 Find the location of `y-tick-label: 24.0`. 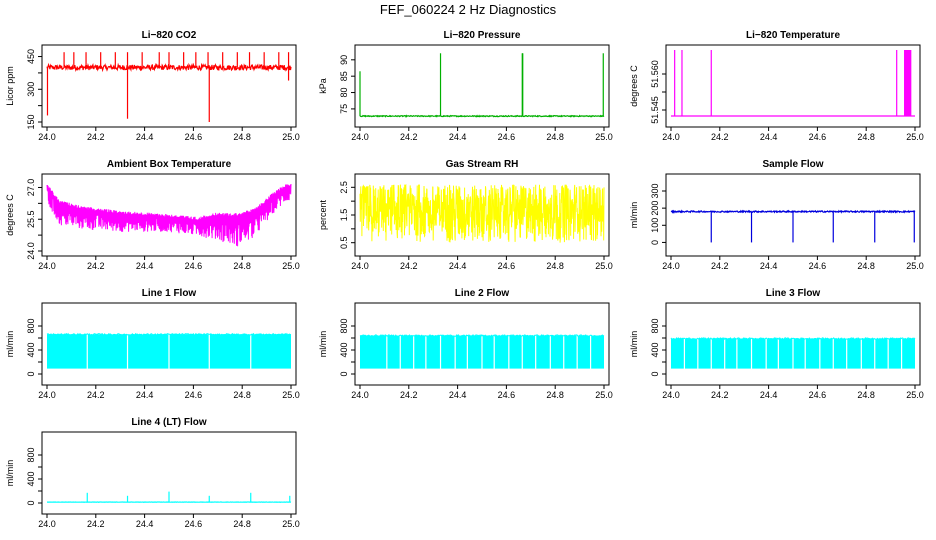

y-tick-label: 24.0 is located at coordinates (31, 251).